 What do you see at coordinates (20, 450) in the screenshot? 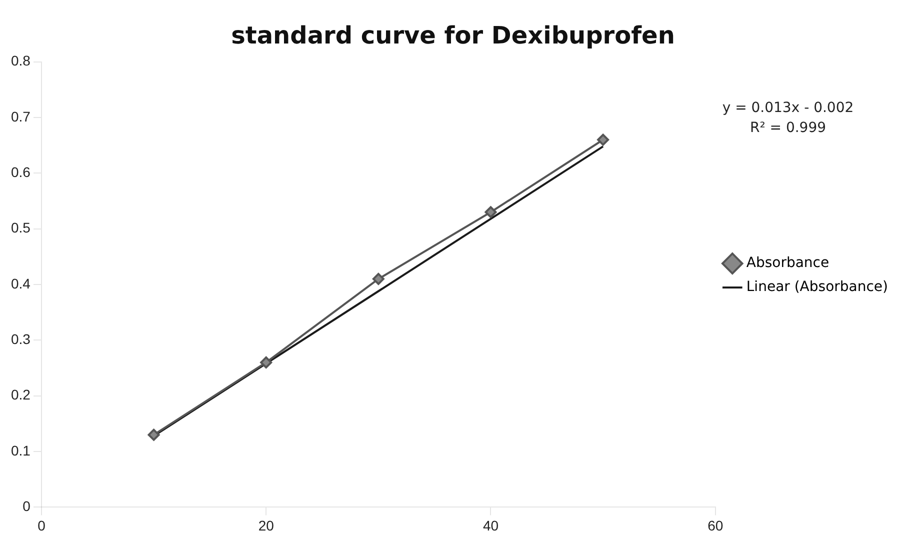
I see `y-tick-label: 0.1` at bounding box center [20, 450].